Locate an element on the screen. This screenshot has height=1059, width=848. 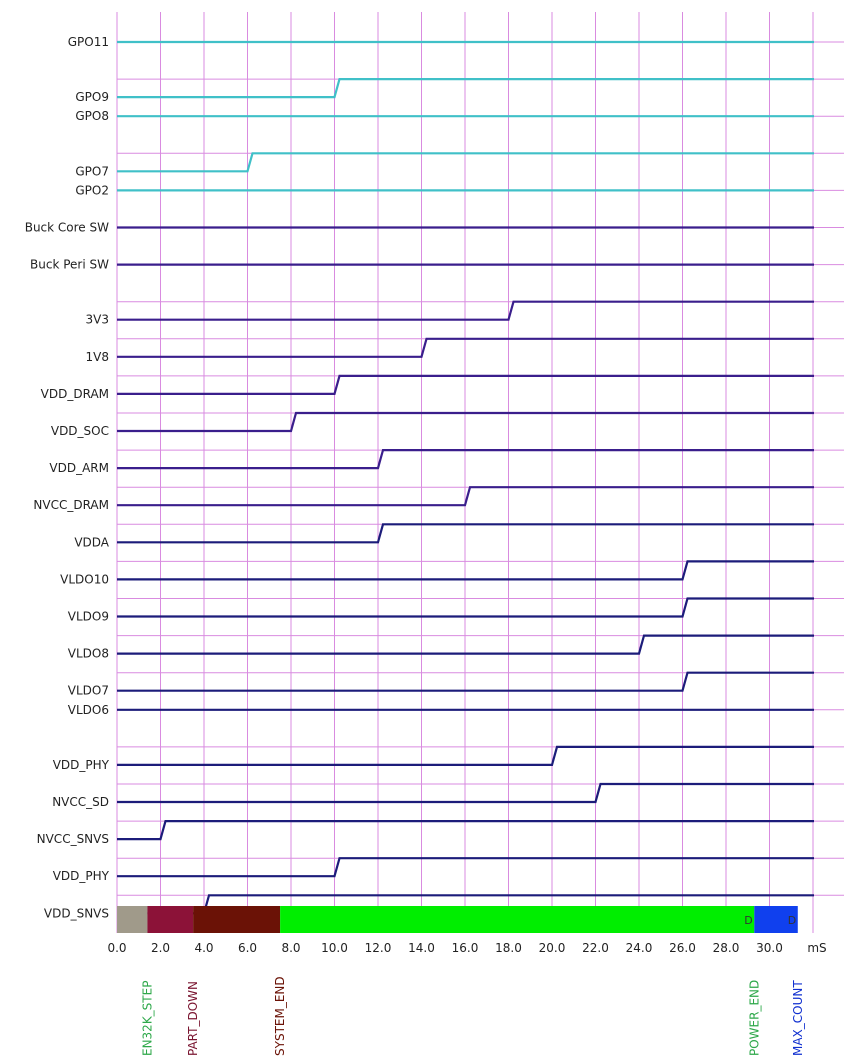
signal-label: Buck Peri SW is located at coordinates (69, 265).